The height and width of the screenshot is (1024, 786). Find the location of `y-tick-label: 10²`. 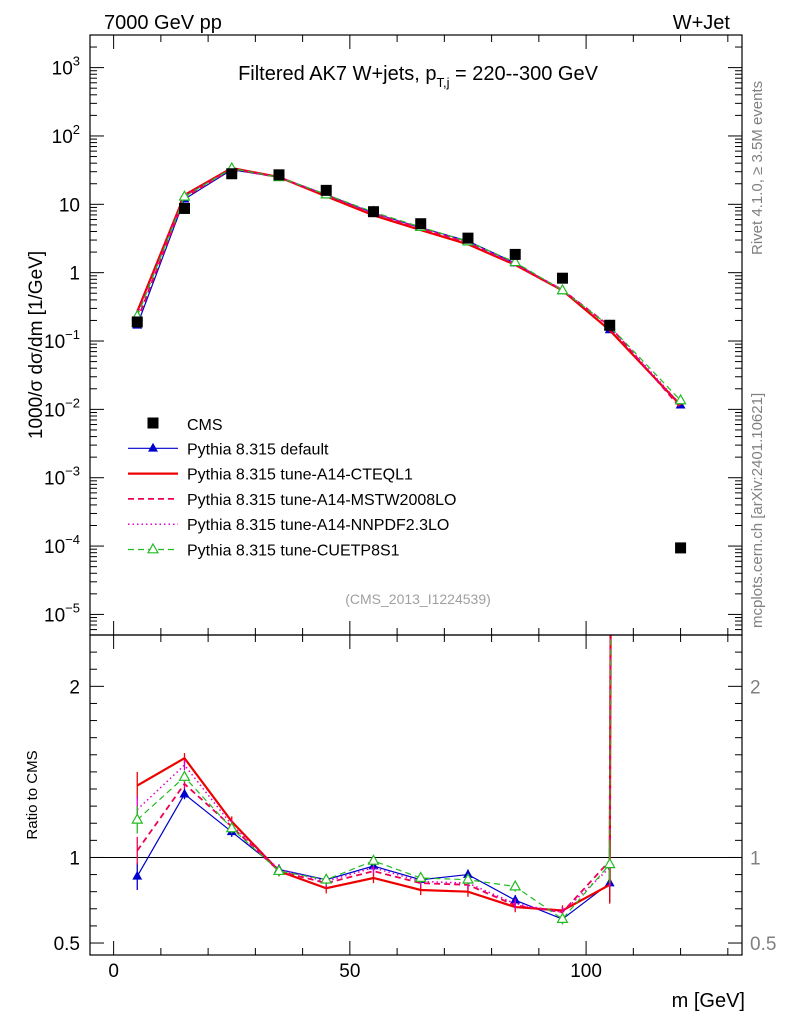

y-tick-label: 10² is located at coordinates (66, 135).